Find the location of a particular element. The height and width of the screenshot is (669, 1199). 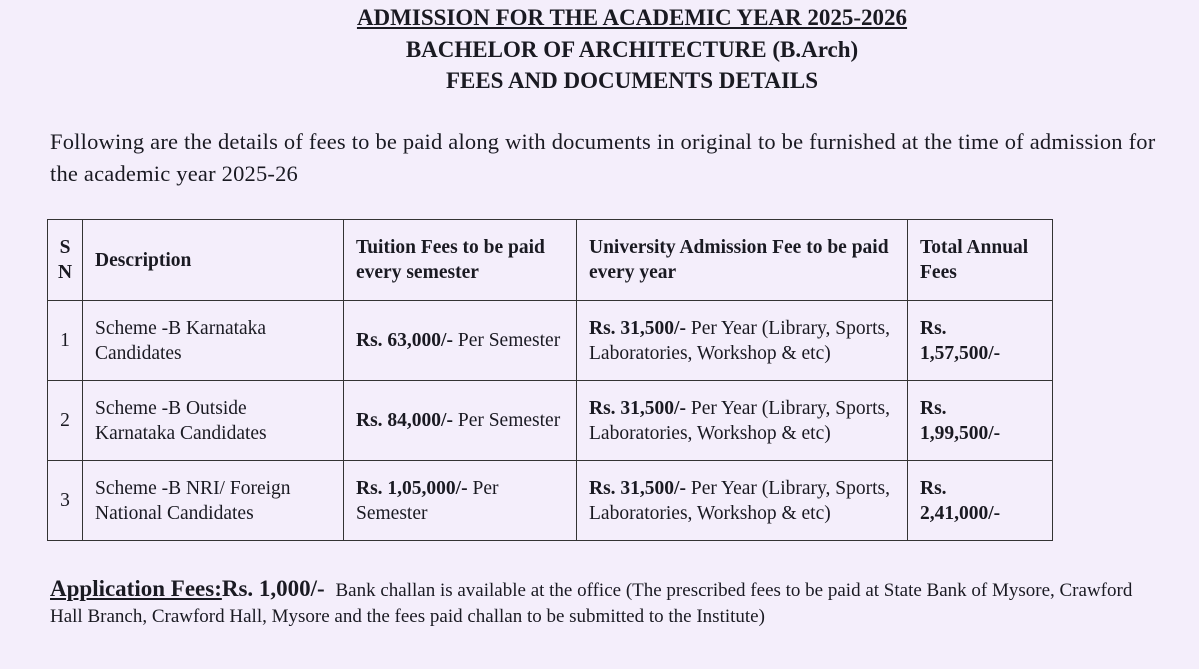

cell-tuition: Rs. 84,000/- Per Semester is located at coordinates (460, 420).